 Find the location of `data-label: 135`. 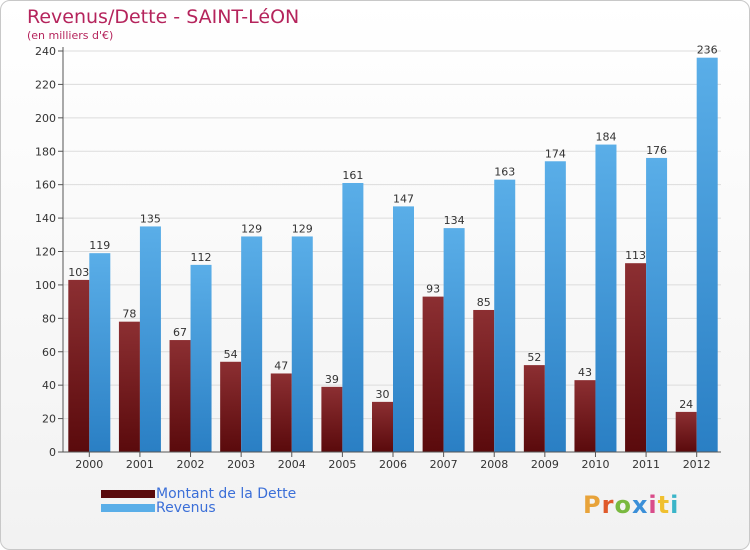

data-label: 135 is located at coordinates (150, 218).